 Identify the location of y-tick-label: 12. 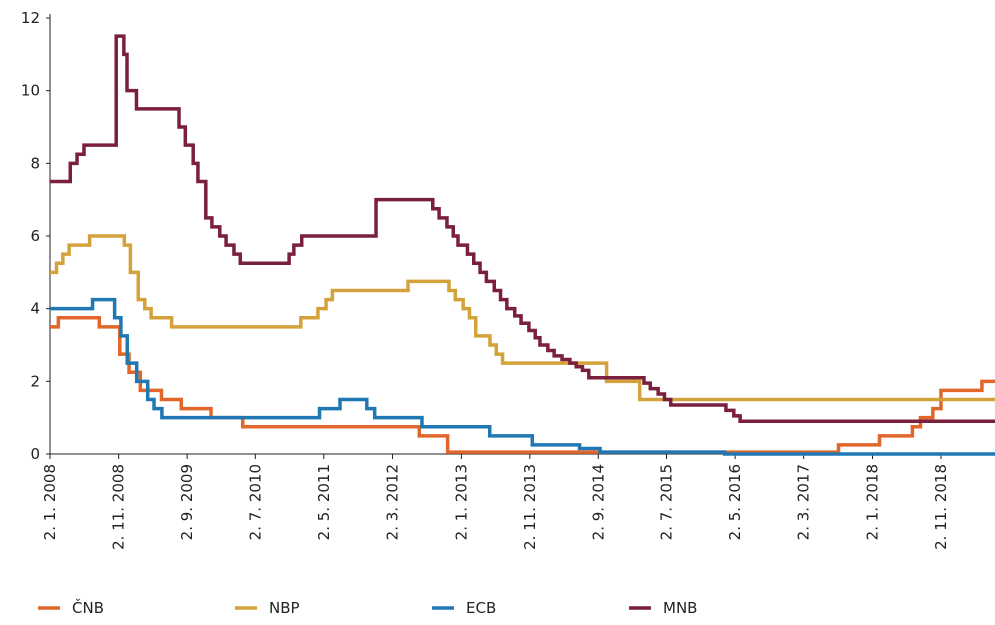
(30, 18).